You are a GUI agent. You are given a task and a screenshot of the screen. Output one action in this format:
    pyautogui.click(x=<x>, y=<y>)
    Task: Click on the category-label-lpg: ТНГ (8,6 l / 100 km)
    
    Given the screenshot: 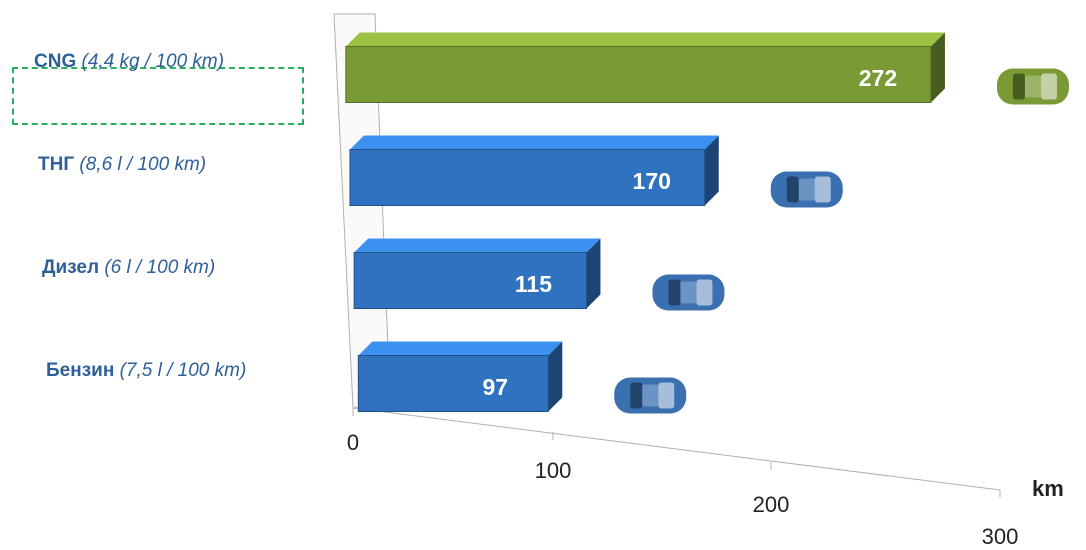 What is the action you would take?
    pyautogui.click(x=198, y=165)
    